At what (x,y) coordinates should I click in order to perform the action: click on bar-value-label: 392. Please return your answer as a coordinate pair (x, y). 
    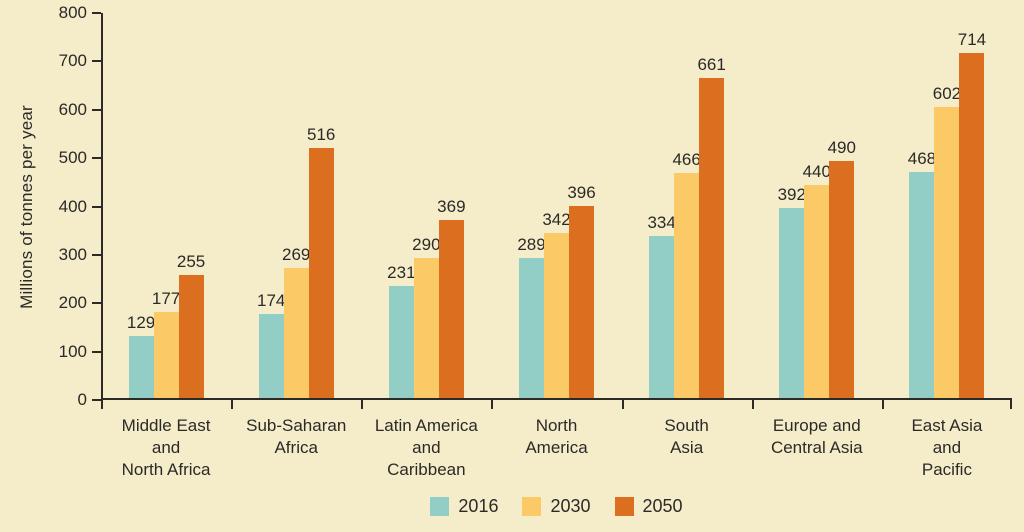
    Looking at the image, I should click on (791, 195).